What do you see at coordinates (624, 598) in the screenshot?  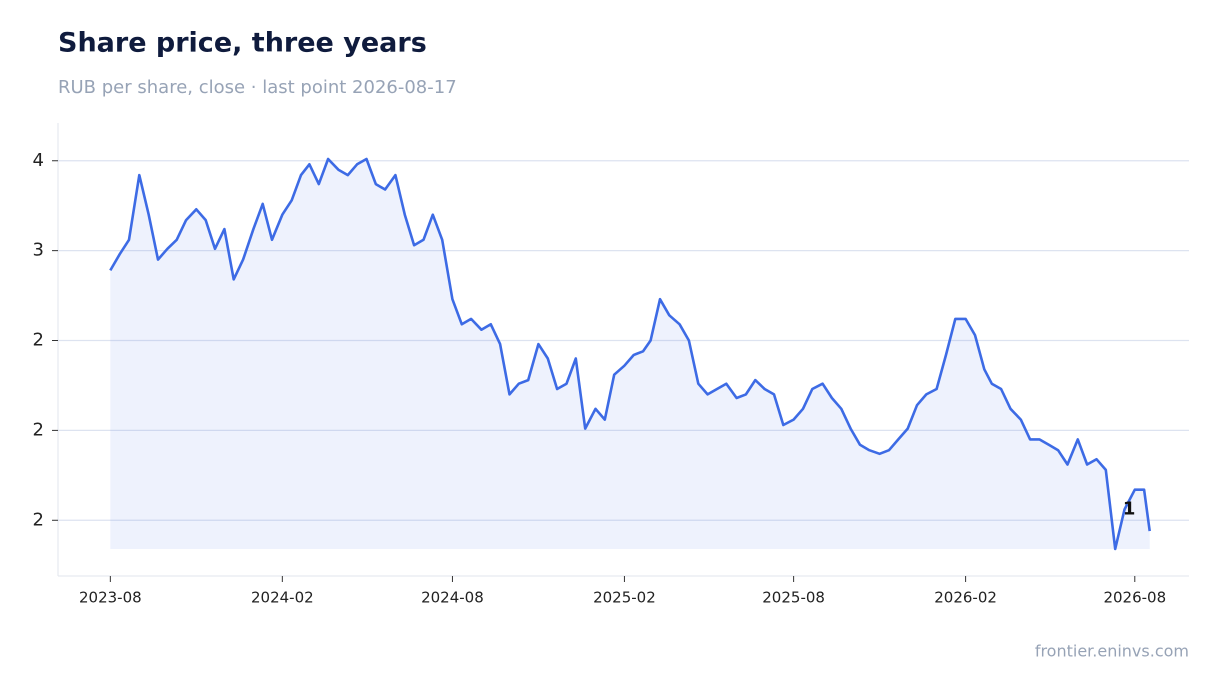 I see `x-tick-label: 2025-02` at bounding box center [624, 598].